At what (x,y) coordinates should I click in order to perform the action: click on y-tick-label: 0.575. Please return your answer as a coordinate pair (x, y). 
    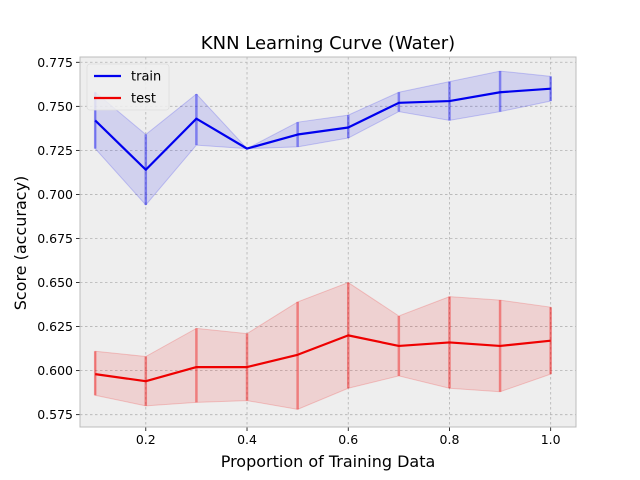
    Looking at the image, I should click on (55, 414).